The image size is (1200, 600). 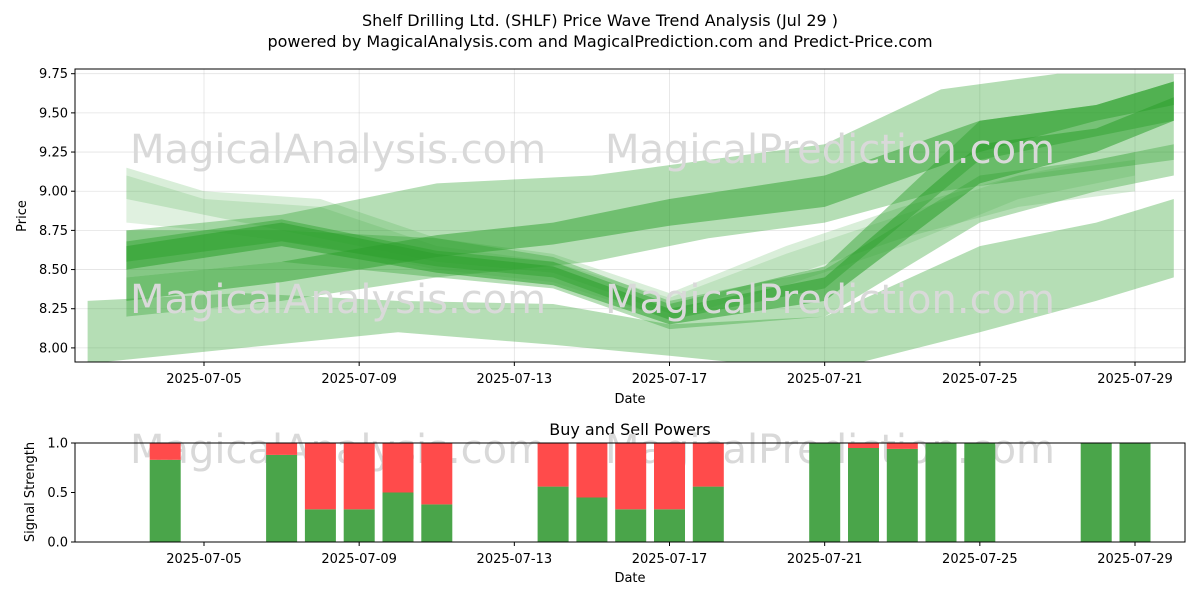 I want to click on price-y-axis: 8.00 8.25 8.50 8.75 9.00 9.25 9.50 9.75, so click(x=57, y=211).